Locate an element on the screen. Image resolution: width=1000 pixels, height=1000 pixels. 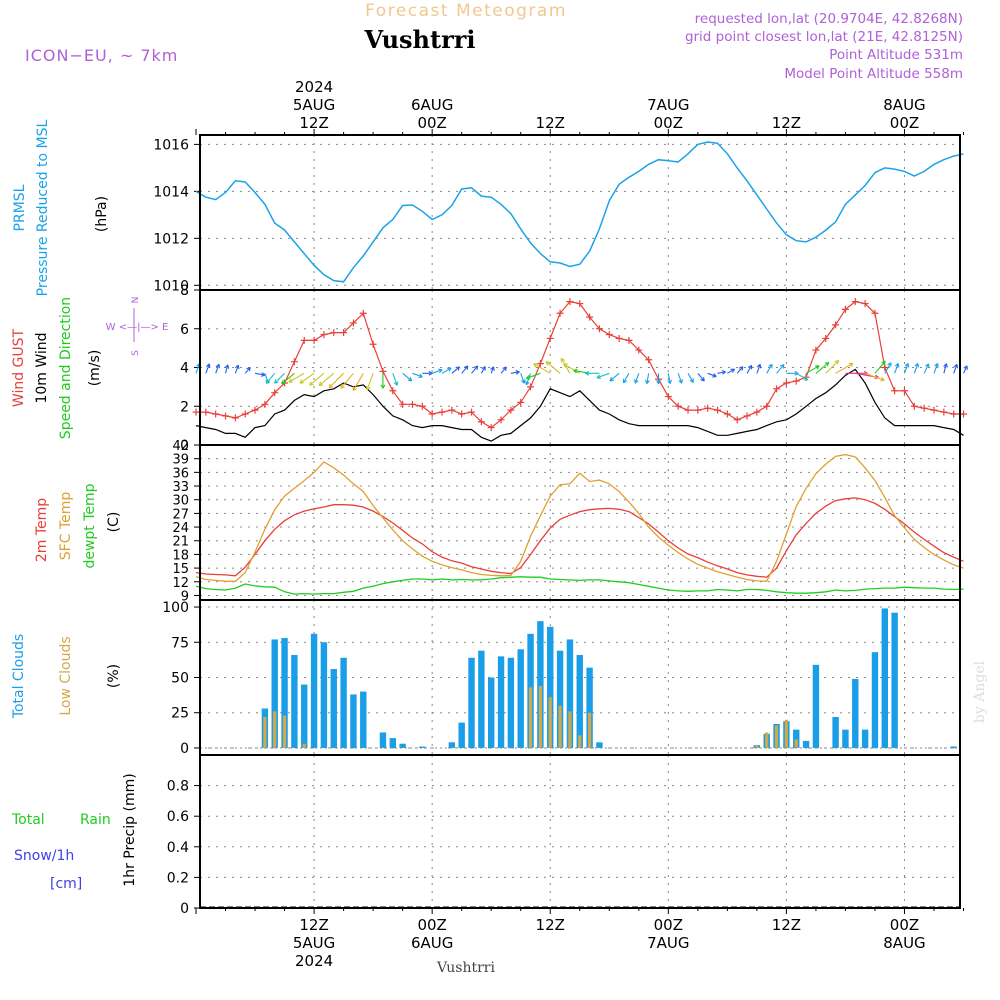
y-tick-label: 1014 is located at coordinates (171, 192).